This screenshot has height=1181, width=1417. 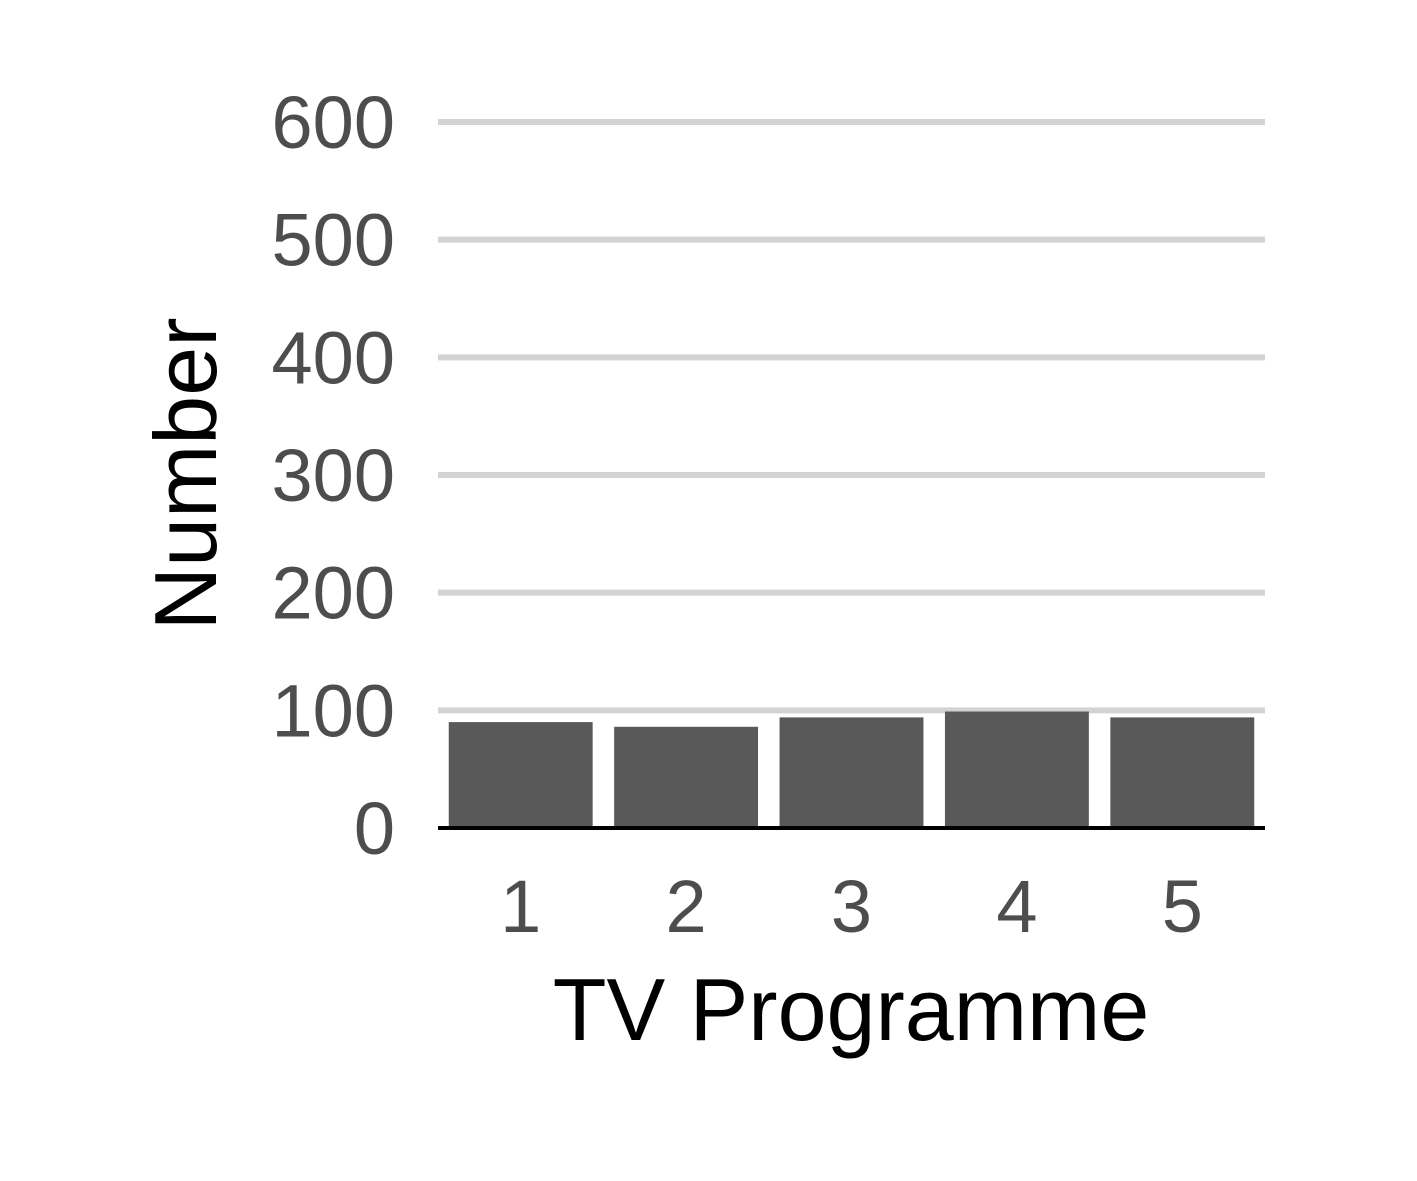 I want to click on bars, so click(x=851, y=769).